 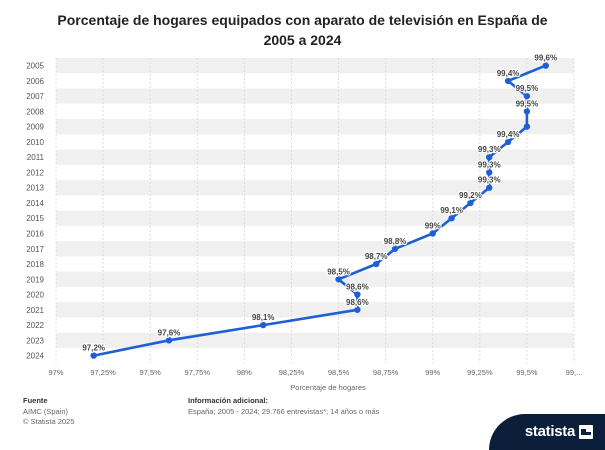 What do you see at coordinates (36, 157) in the screenshot?
I see `y-tick-label: 2011` at bounding box center [36, 157].